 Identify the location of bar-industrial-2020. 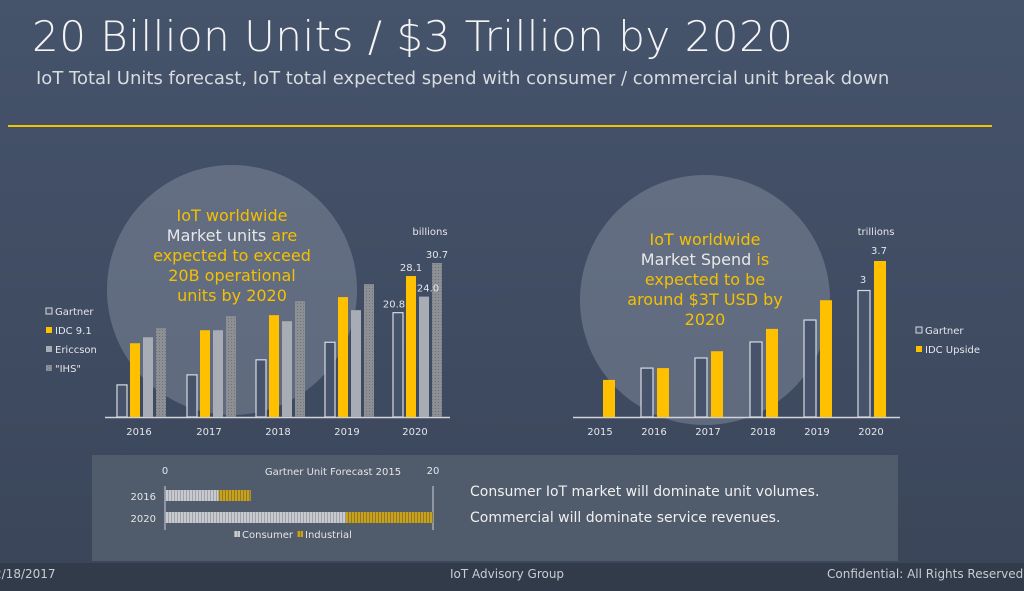
(389, 517).